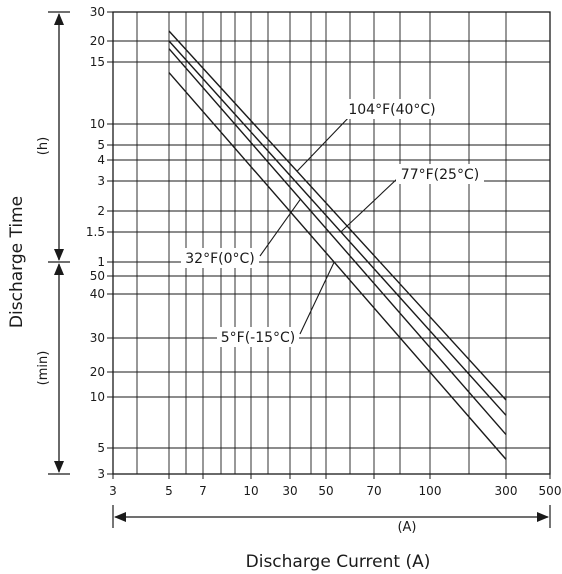 The image size is (562, 574). Describe the element at coordinates (250, 491) in the screenshot. I see `x-tick-label: 10` at that location.